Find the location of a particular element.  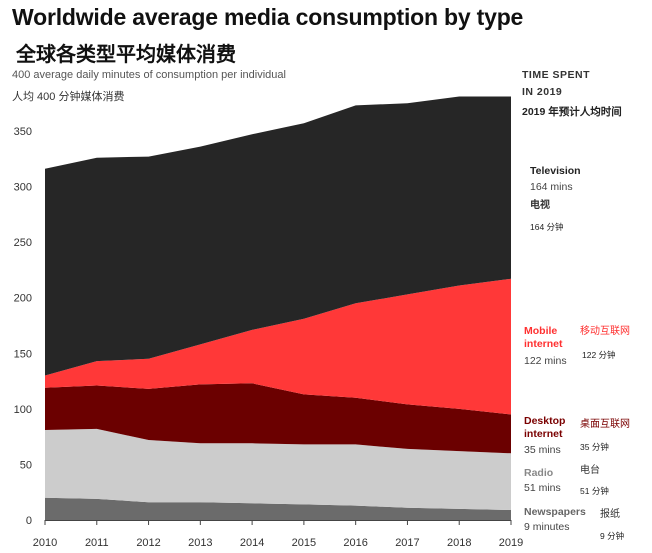

y-tick-label: 100 is located at coordinates (23, 410).